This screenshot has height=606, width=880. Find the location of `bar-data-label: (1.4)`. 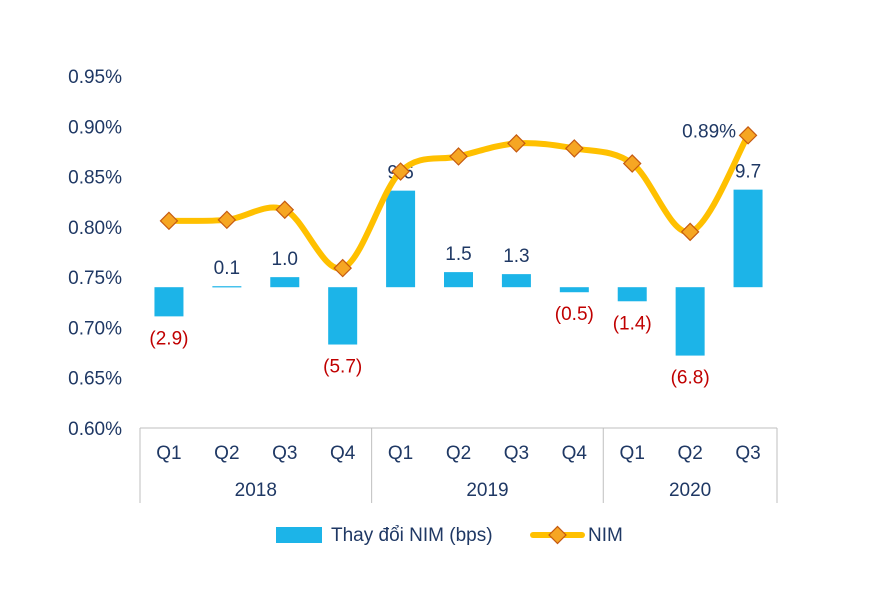

bar-data-label: (1.4) is located at coordinates (632, 323).